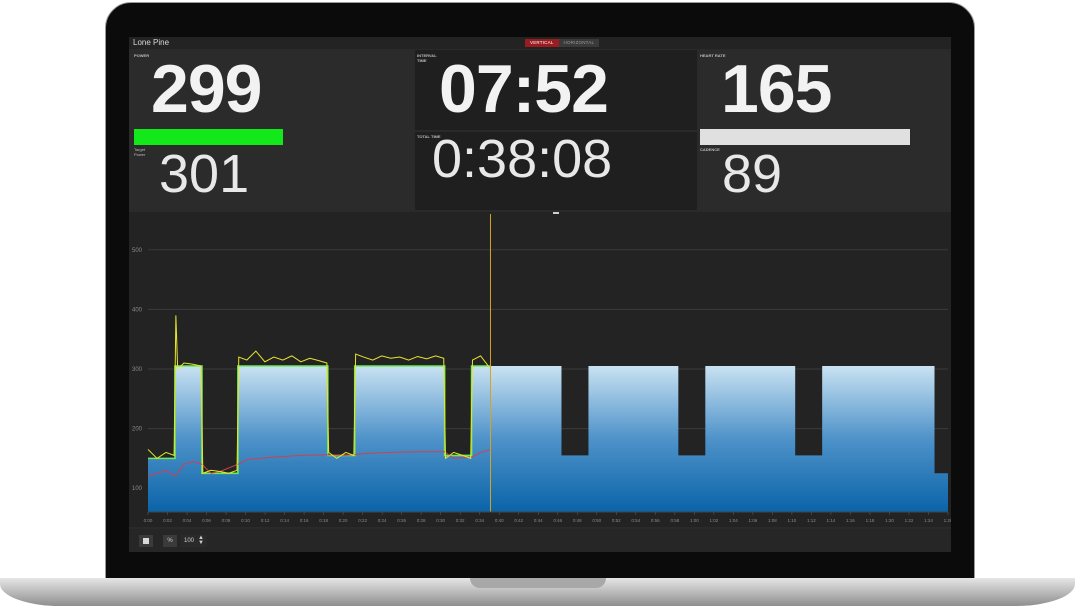 The image size is (1075, 608). What do you see at coordinates (556, 213) in the screenshot?
I see `resize-handle` at bounding box center [556, 213].